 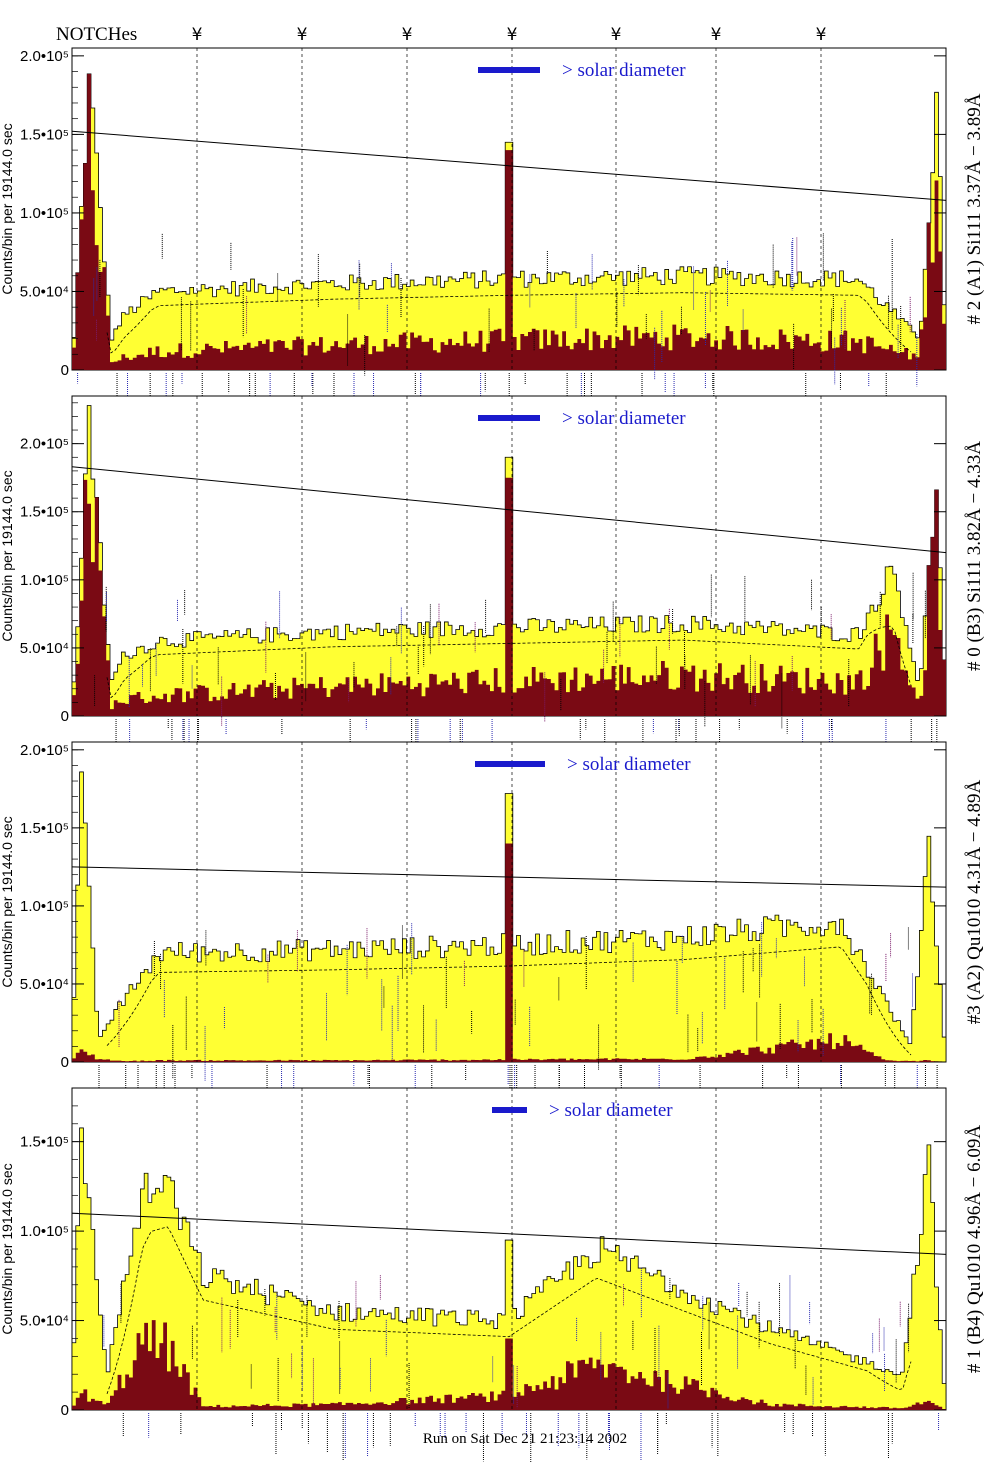 I want to click on panel-title: # 0 (B3) Si111 3.82Å − 4.33Å, so click(x=974, y=556).